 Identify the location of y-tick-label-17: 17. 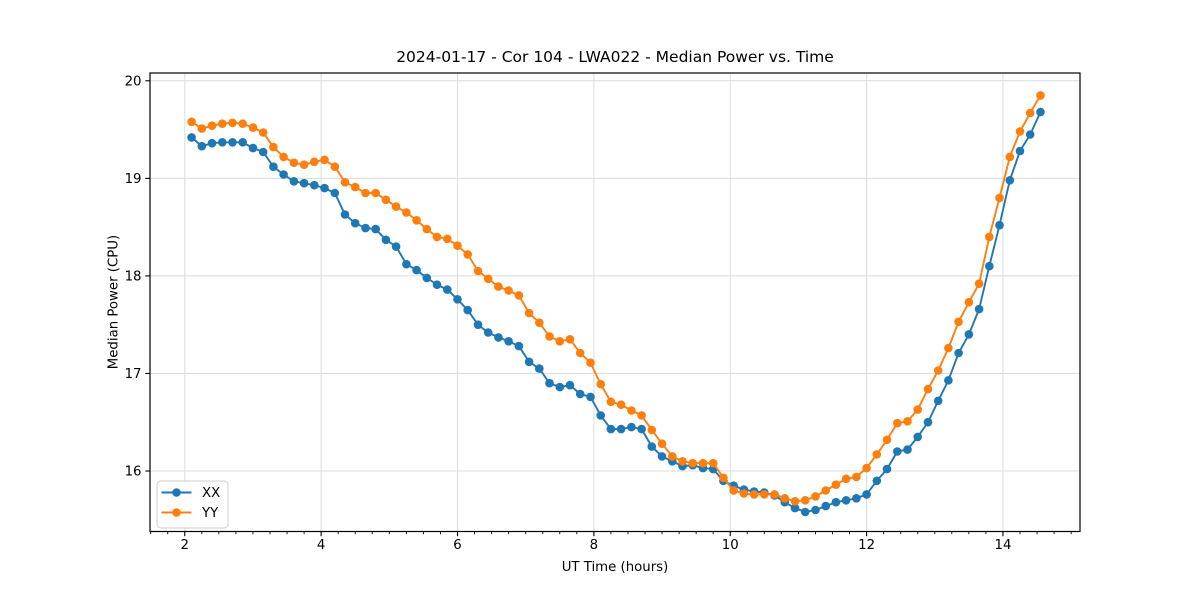
(133, 374).